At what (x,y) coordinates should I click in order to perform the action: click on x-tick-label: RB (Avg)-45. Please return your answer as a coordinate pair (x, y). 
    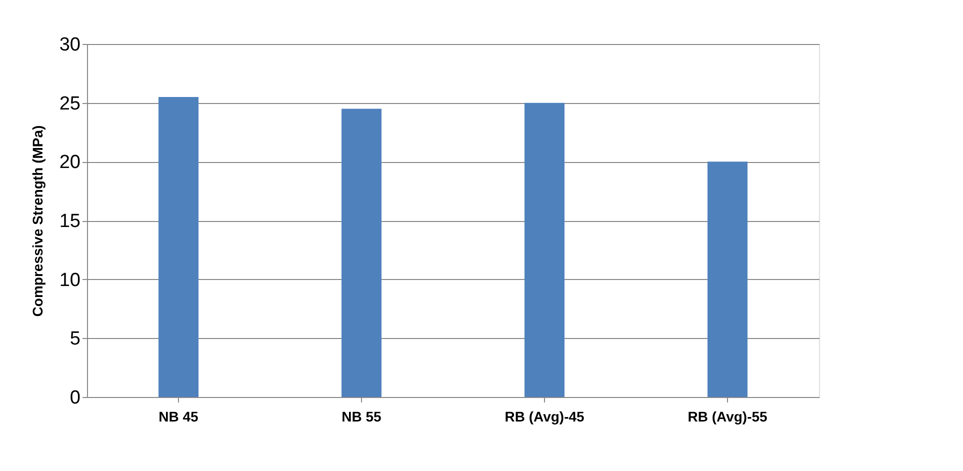
    Looking at the image, I should click on (544, 416).